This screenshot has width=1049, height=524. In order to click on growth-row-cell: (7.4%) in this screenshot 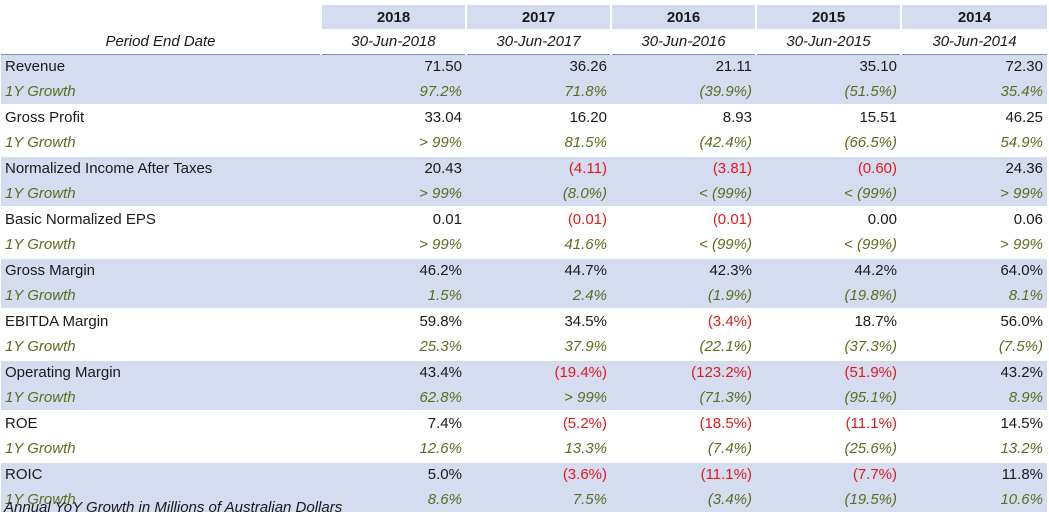, I will do `click(683, 449)`.